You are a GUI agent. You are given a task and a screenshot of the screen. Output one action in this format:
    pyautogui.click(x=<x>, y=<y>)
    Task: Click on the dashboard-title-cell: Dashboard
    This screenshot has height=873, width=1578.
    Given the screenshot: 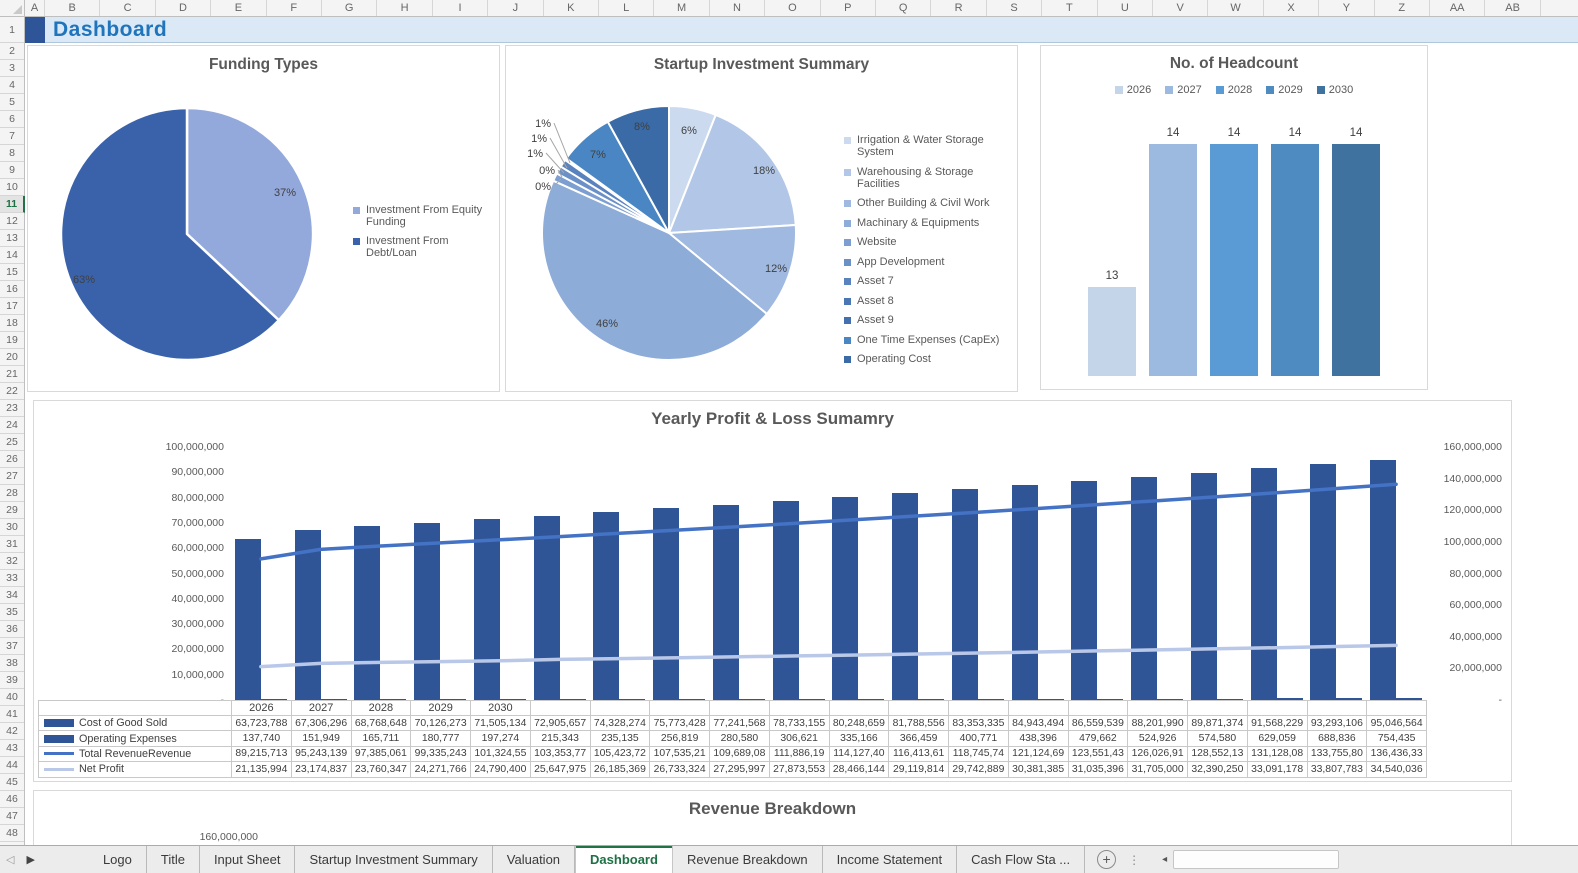 What is the action you would take?
    pyautogui.click(x=801, y=30)
    